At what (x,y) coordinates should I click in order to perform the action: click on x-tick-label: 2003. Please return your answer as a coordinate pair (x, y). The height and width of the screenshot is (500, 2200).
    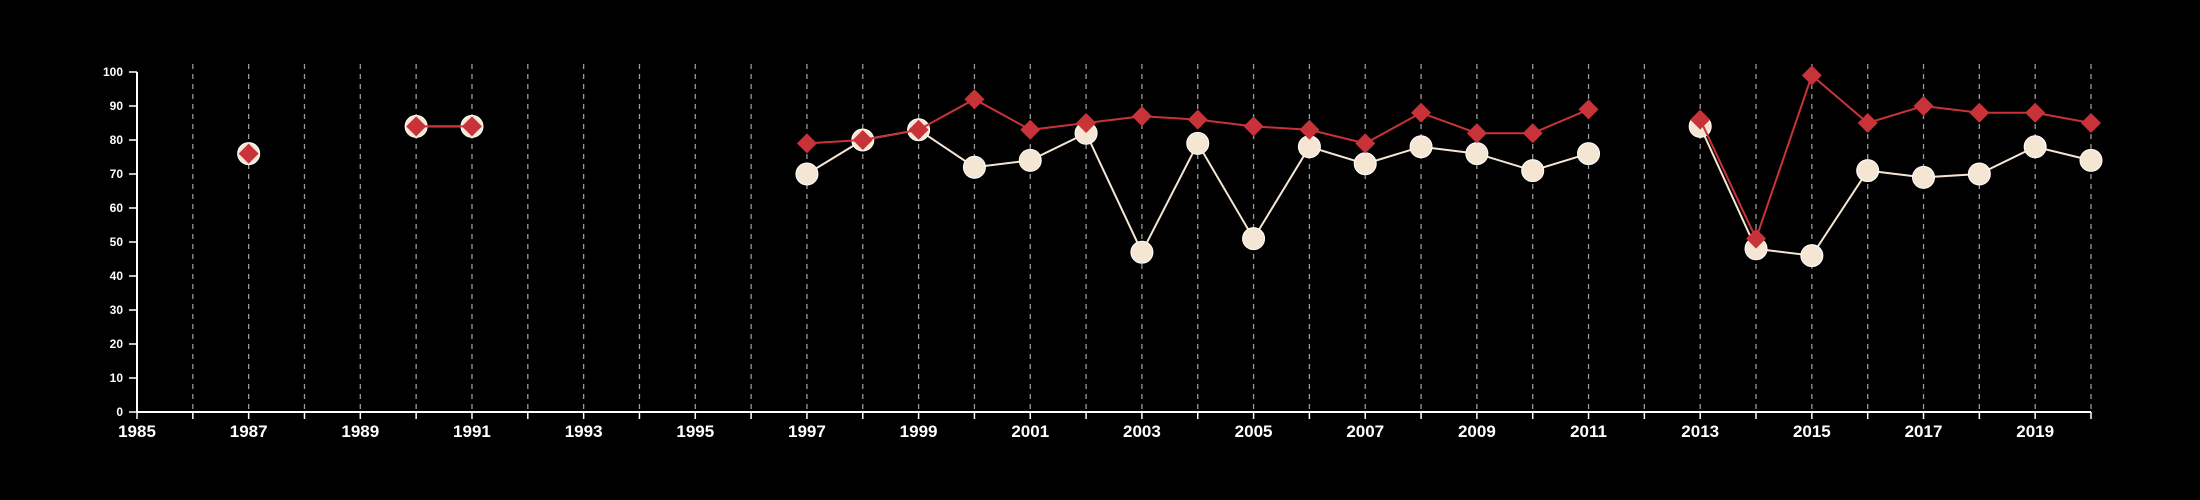
    Looking at the image, I should click on (1142, 431).